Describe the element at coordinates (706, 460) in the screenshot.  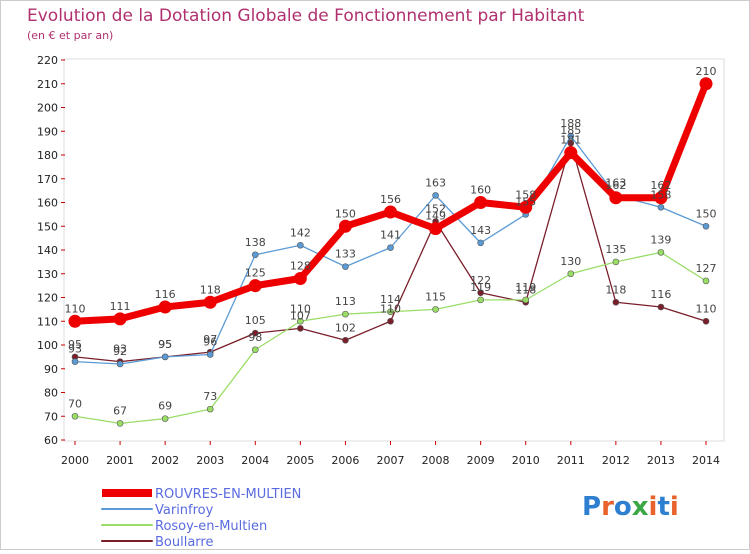
I see `x-tick-label: 2014` at that location.